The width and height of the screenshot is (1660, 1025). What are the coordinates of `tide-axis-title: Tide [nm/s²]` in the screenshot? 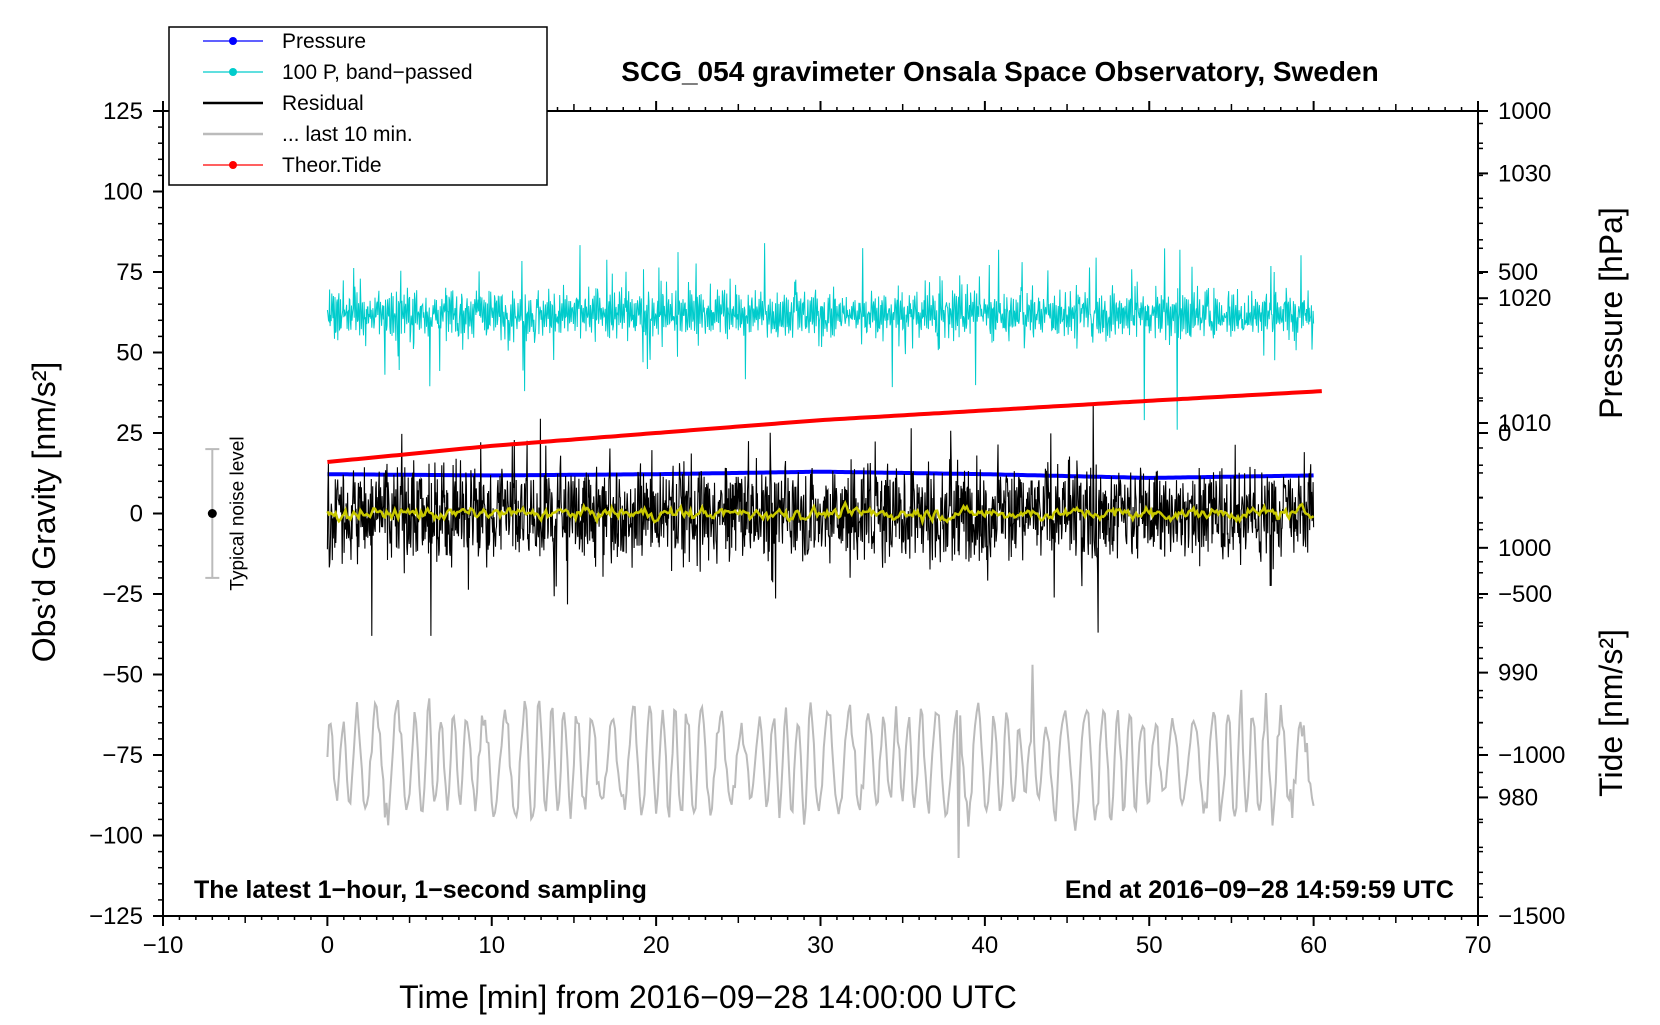 It's located at (1611, 713).